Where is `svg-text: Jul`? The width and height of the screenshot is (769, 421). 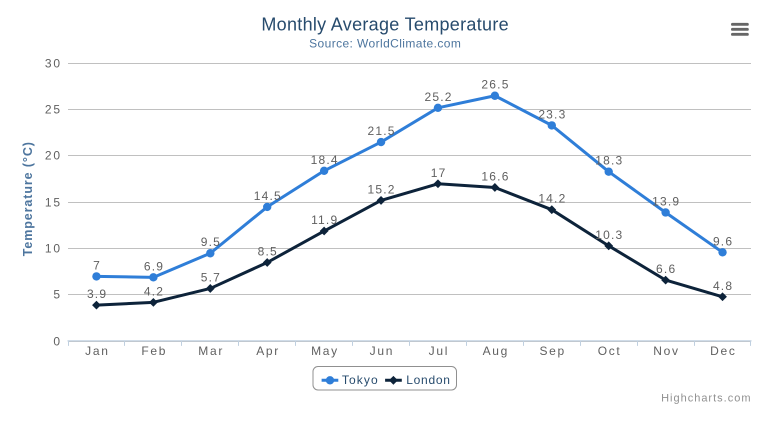
svg-text: Jul is located at coordinates (439, 351).